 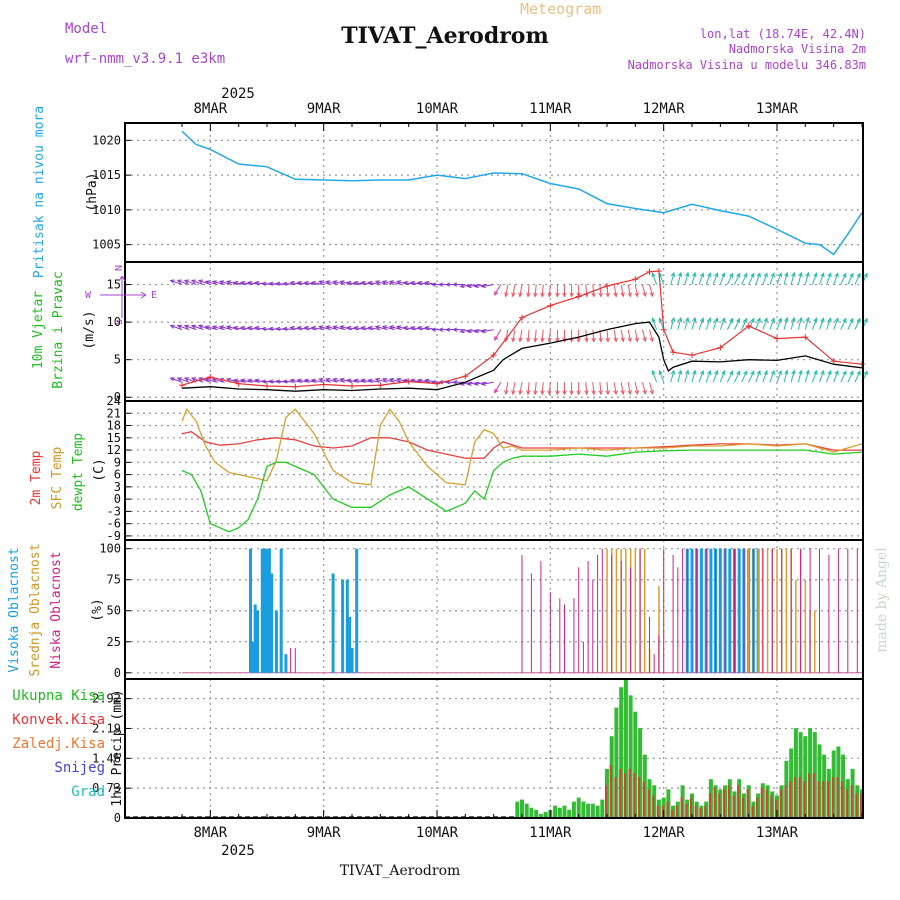 What do you see at coordinates (106, 788) in the screenshot?
I see `y-tick-label: 0.73` at bounding box center [106, 788].